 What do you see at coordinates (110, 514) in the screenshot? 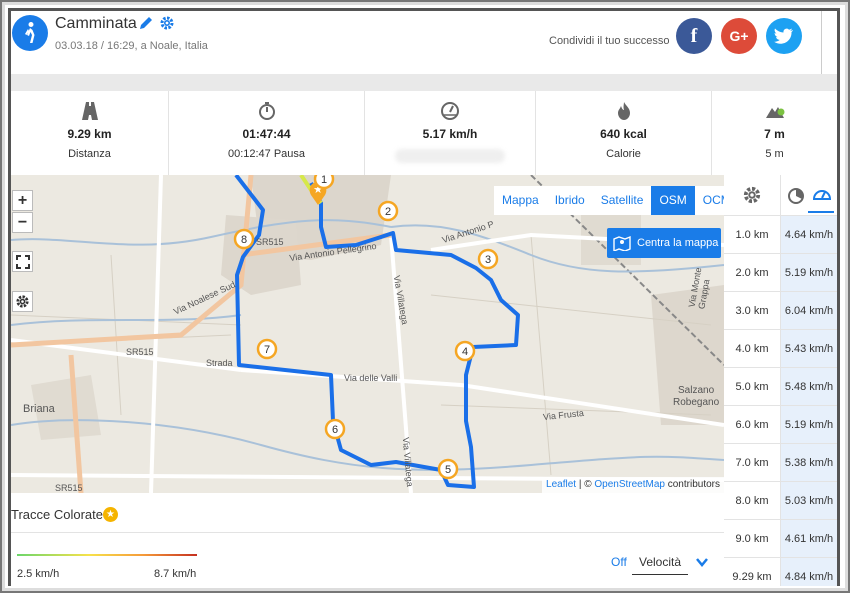
I see `premium-star-icon: ★` at bounding box center [110, 514].